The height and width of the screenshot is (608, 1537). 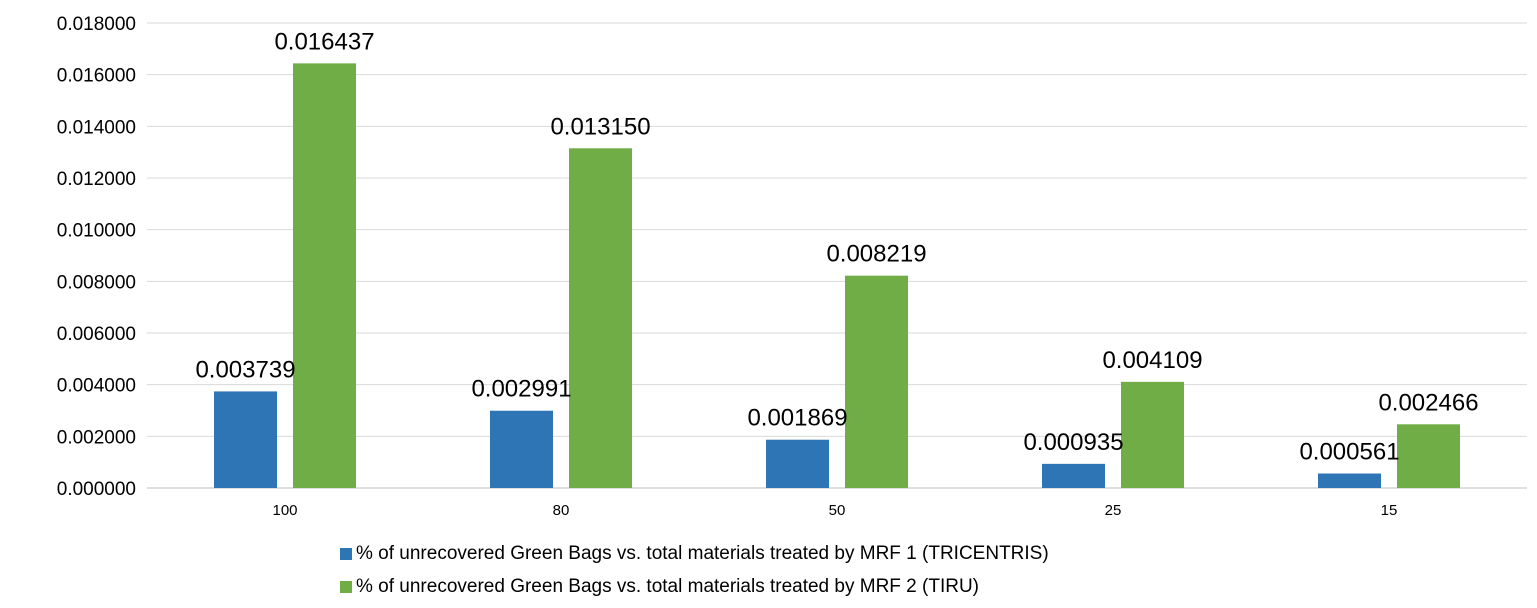 I want to click on y-tick-label: 0.018000, so click(x=96, y=24).